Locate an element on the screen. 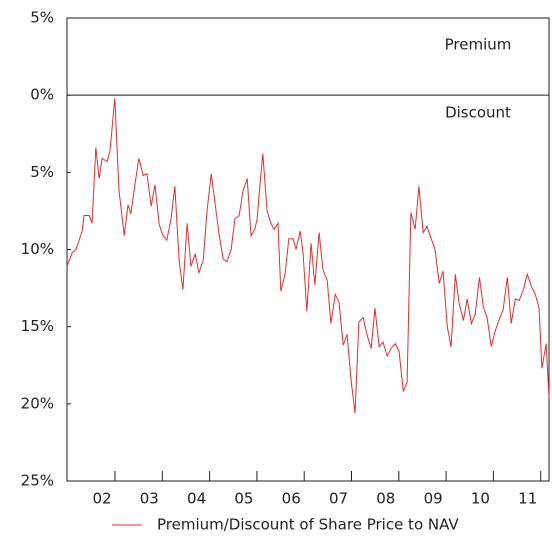 The image size is (552, 543). x-tick-label: 08 is located at coordinates (385, 499).